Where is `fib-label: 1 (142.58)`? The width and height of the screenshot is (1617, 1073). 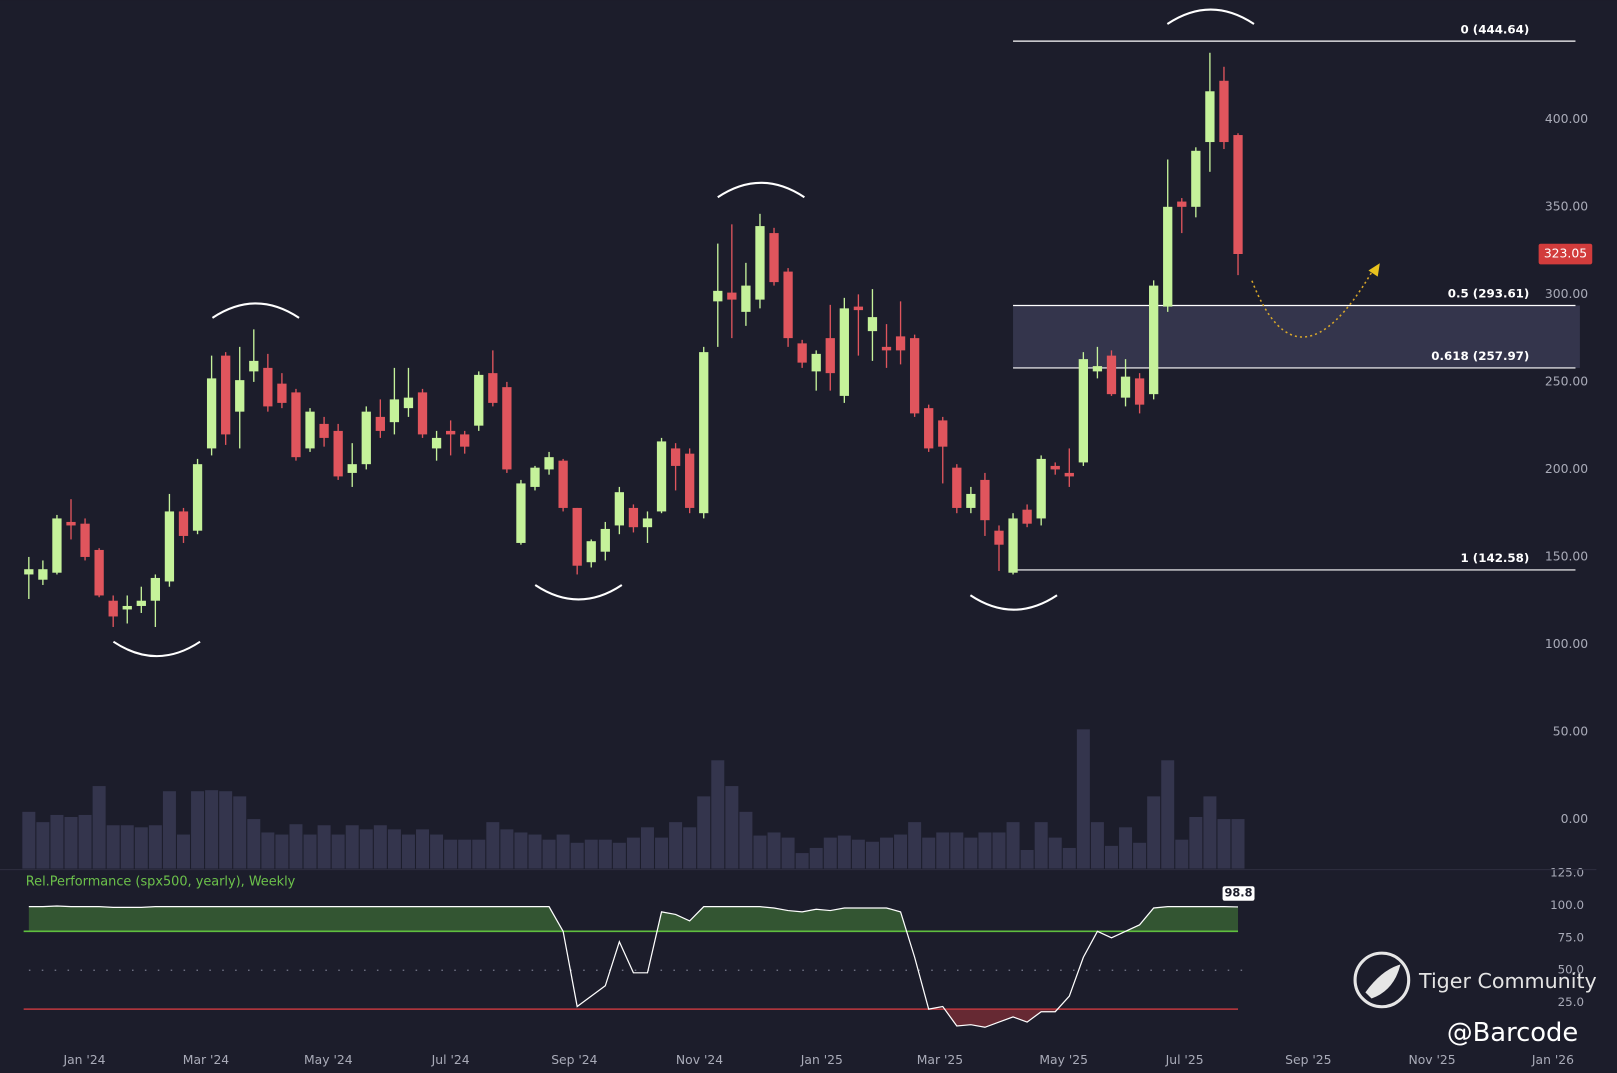 fib-label: 1 (142.58) is located at coordinates (1494, 558).